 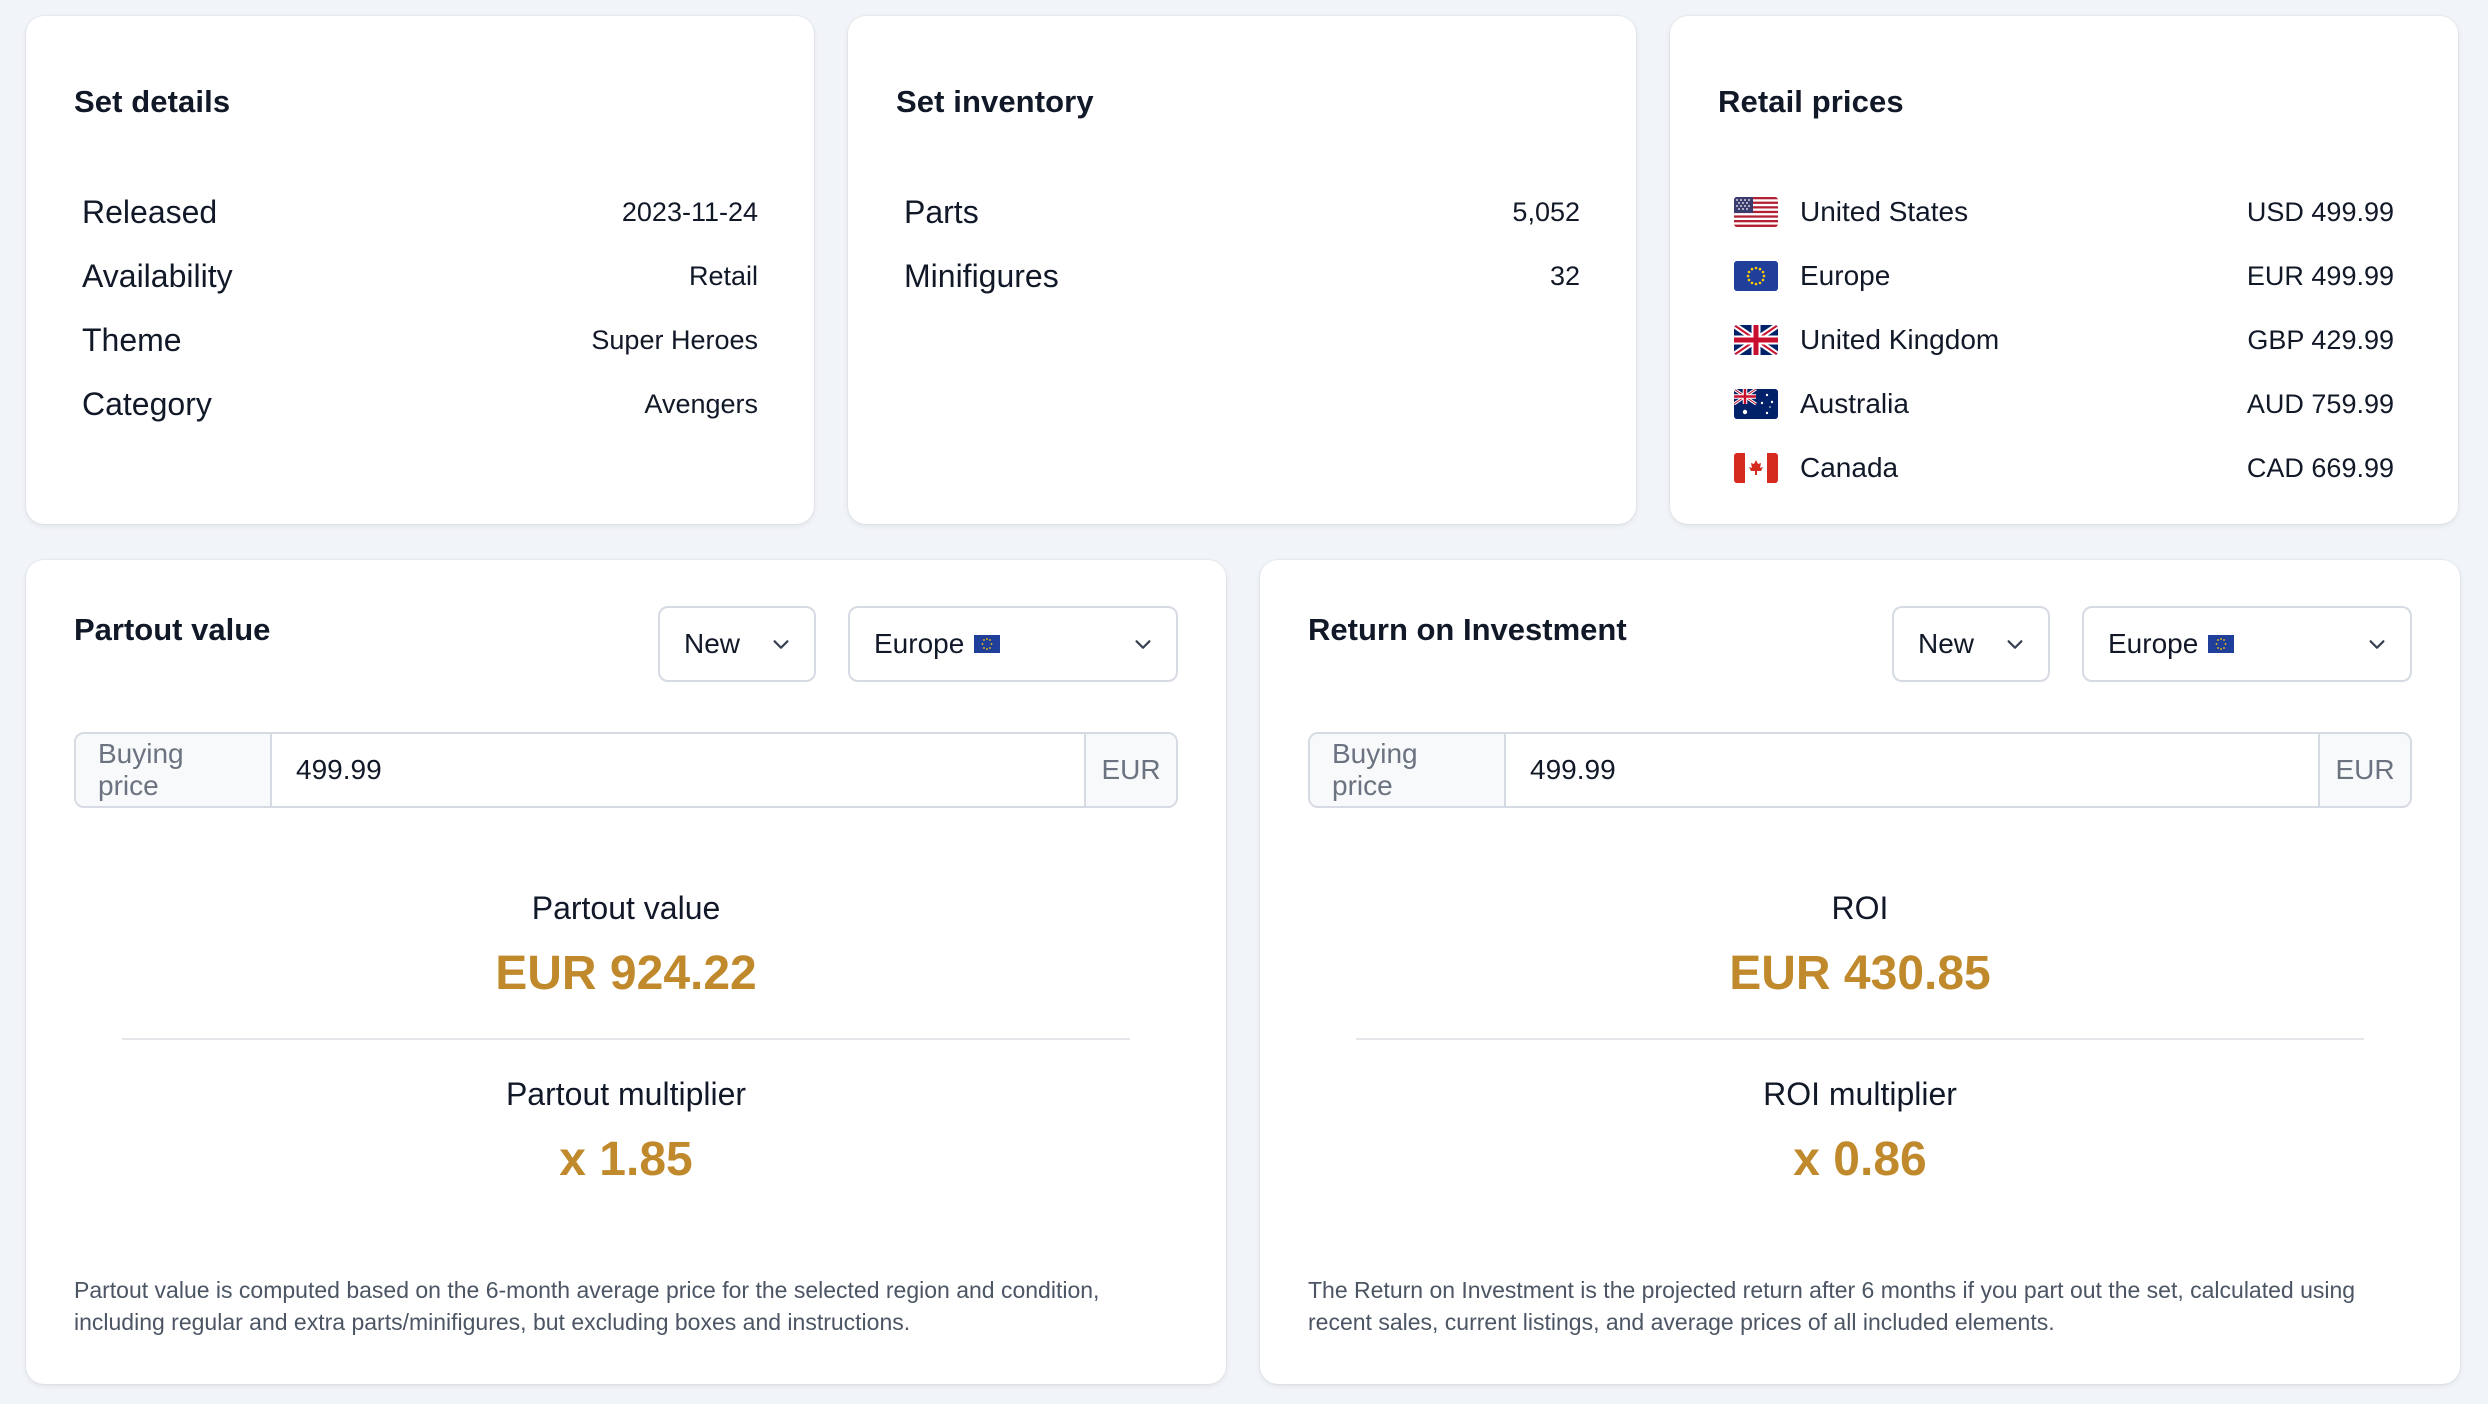 I want to click on detail-value: Super Heroes, so click(x=674, y=339).